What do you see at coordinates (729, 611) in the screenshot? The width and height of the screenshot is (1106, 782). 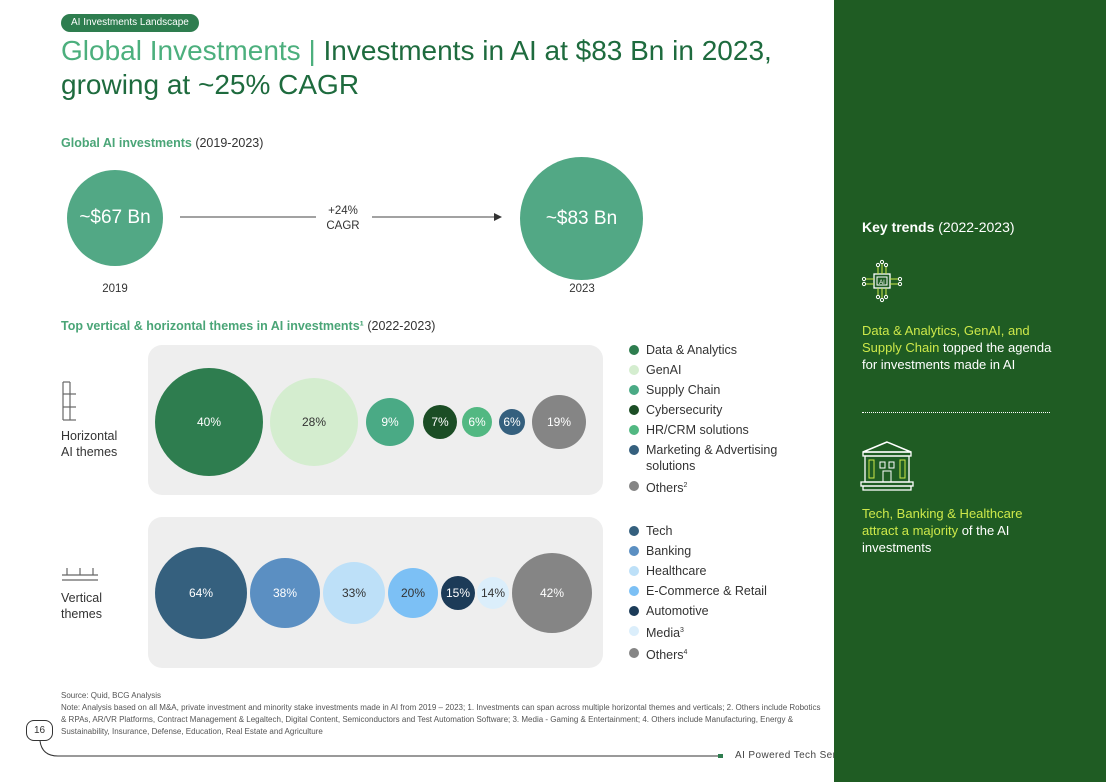 I see `vertical-legend-item: Automotive` at bounding box center [729, 611].